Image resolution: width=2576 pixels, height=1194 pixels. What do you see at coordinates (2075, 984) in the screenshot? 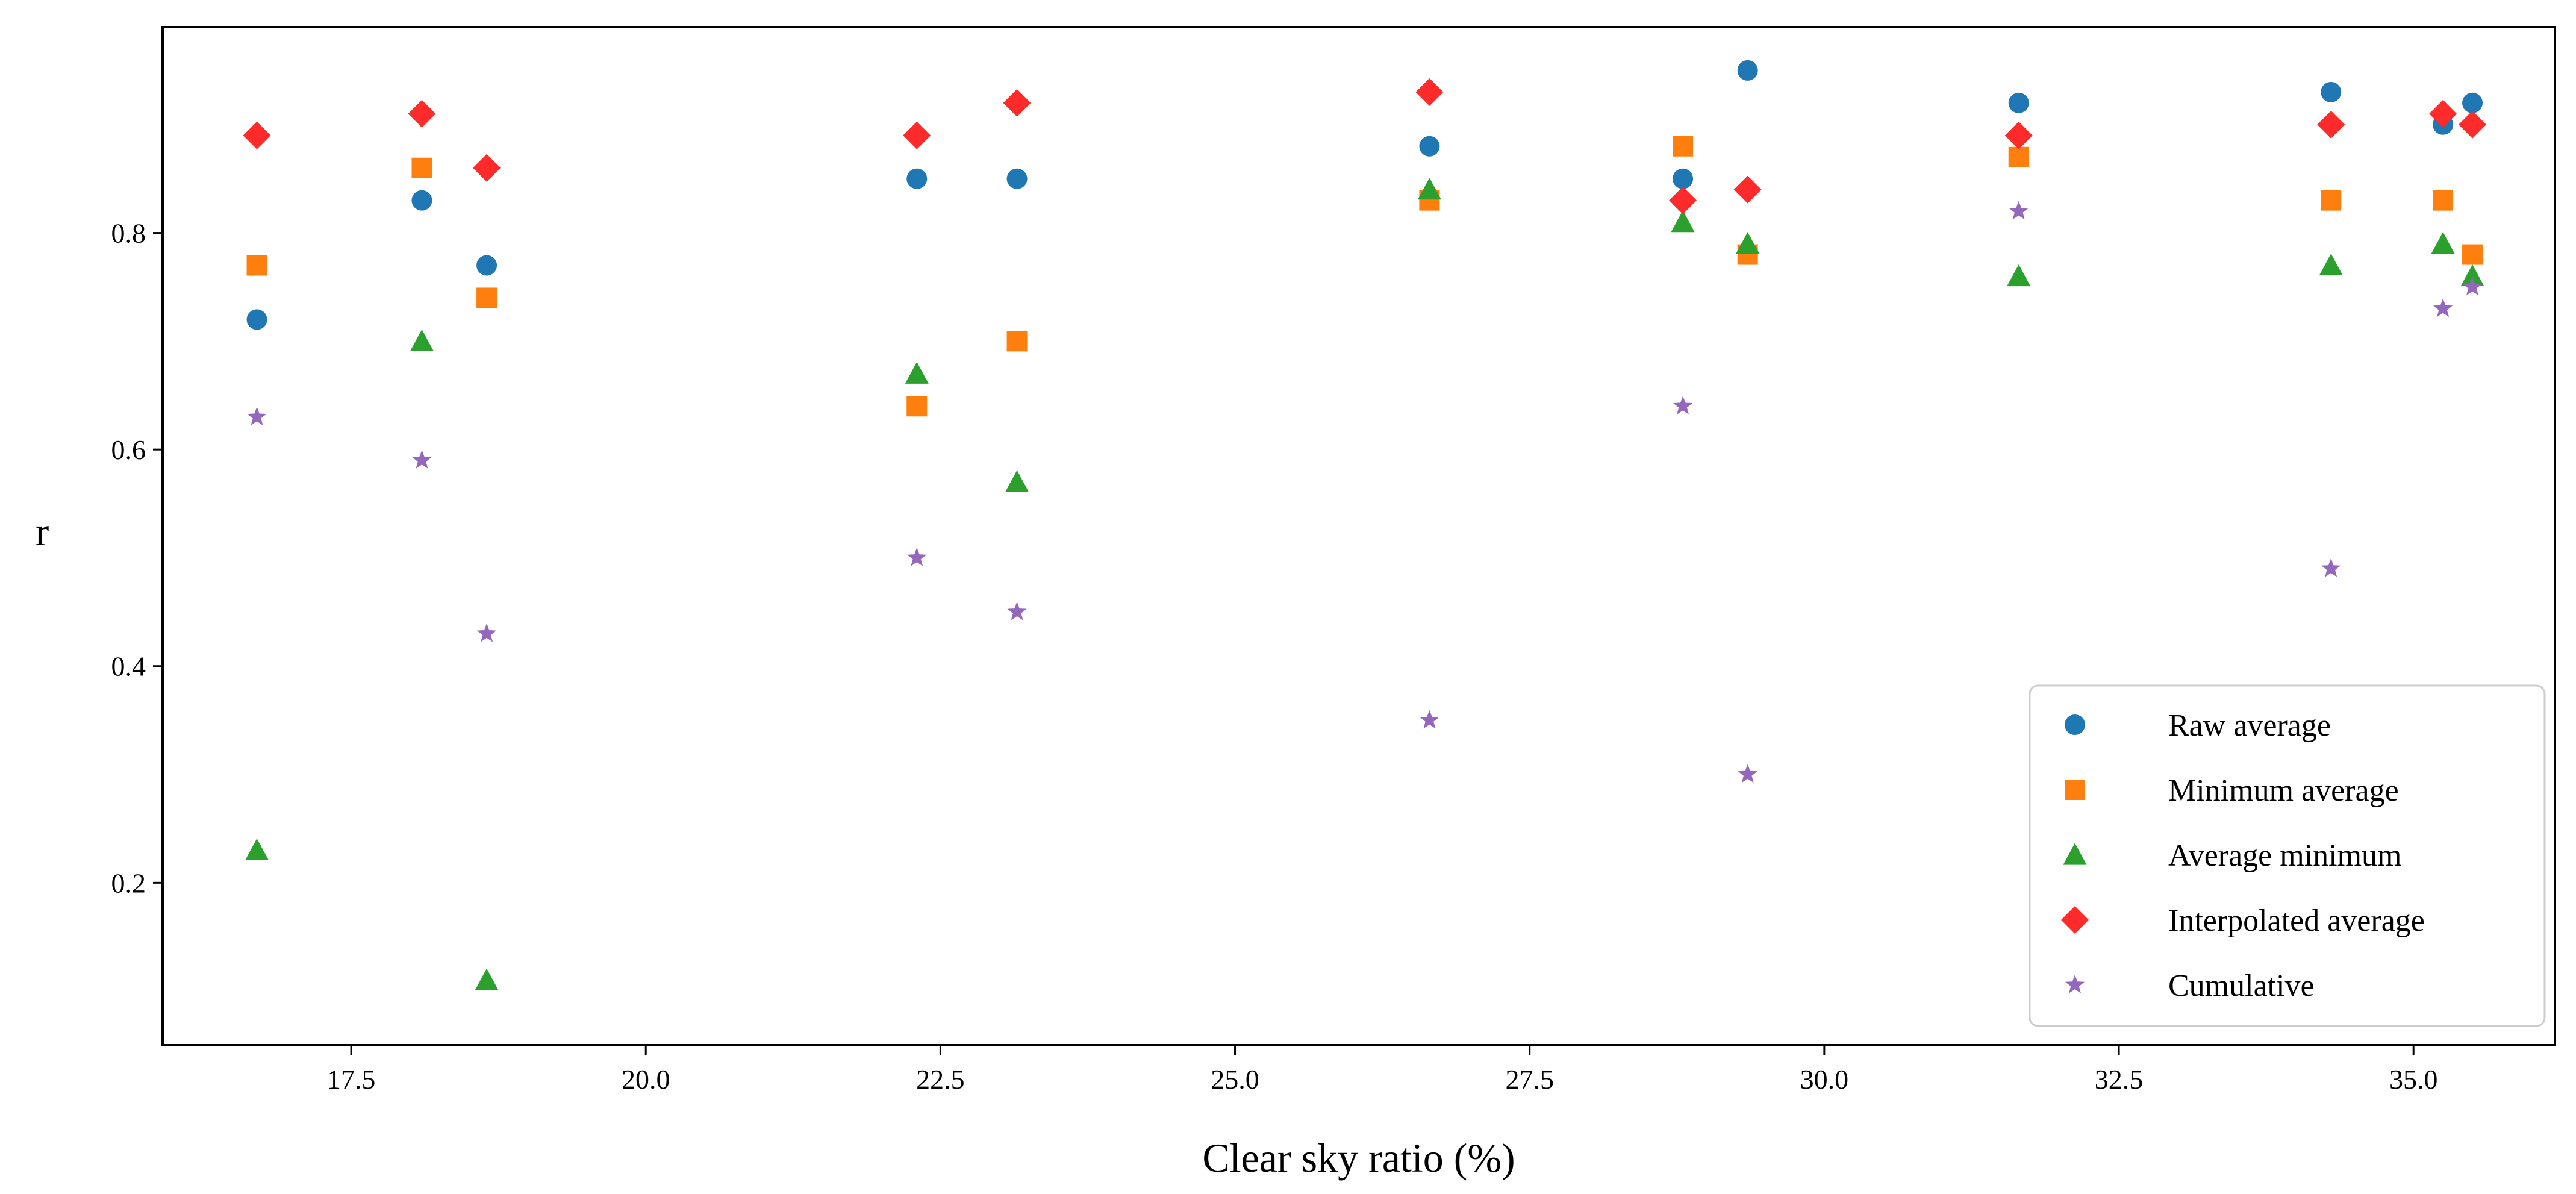
I see `legend-marker-cumulative` at bounding box center [2075, 984].